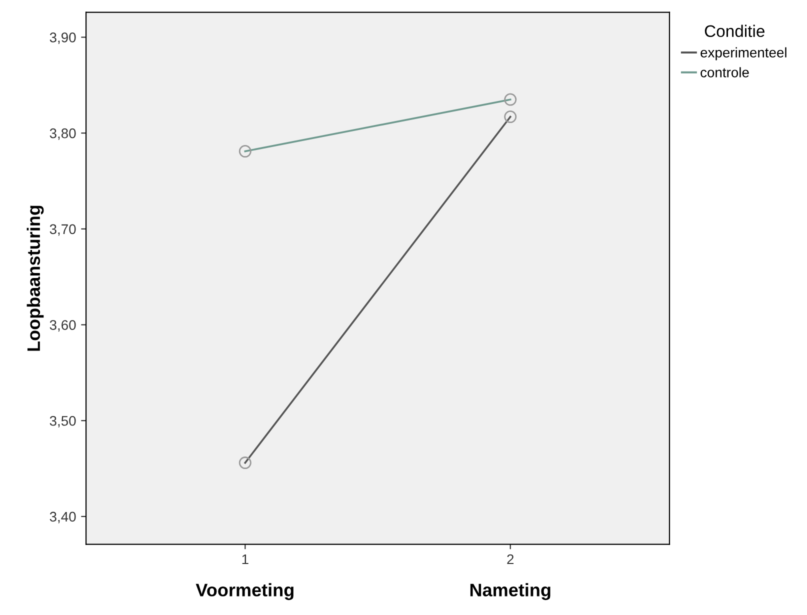 The image size is (807, 615). Describe the element at coordinates (63, 134) in the screenshot. I see `y-tick-label: 3,80` at that location.